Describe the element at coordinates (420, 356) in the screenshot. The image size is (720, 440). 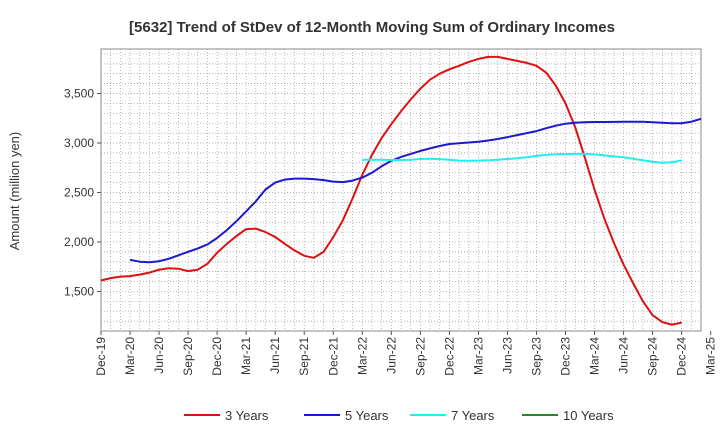
I see `x-tick-label: Sep-22` at that location.